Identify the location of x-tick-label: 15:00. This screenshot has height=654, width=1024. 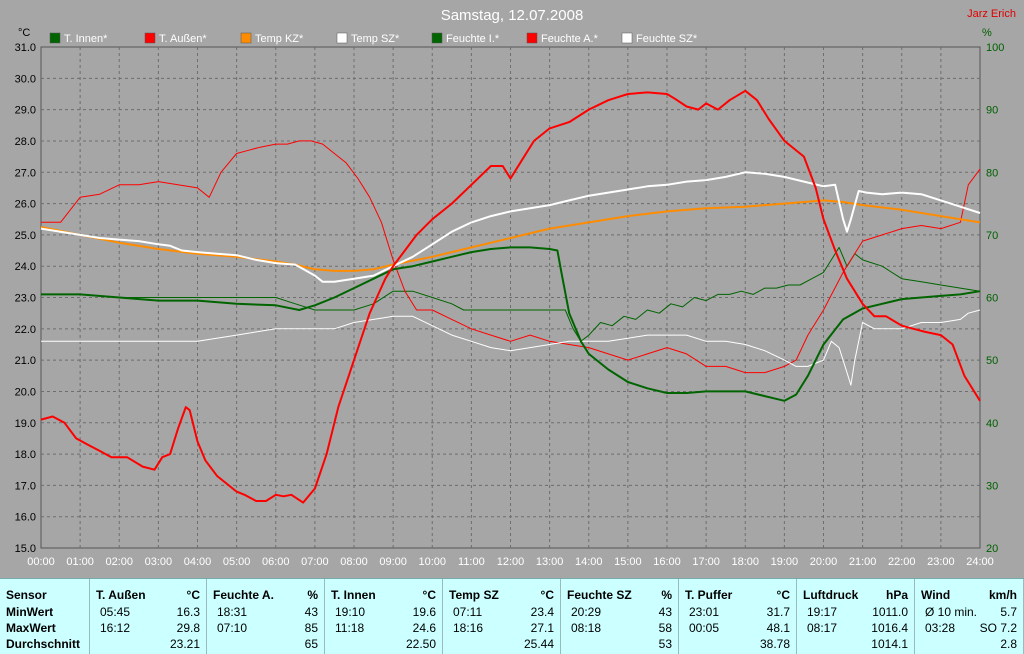
(628, 562).